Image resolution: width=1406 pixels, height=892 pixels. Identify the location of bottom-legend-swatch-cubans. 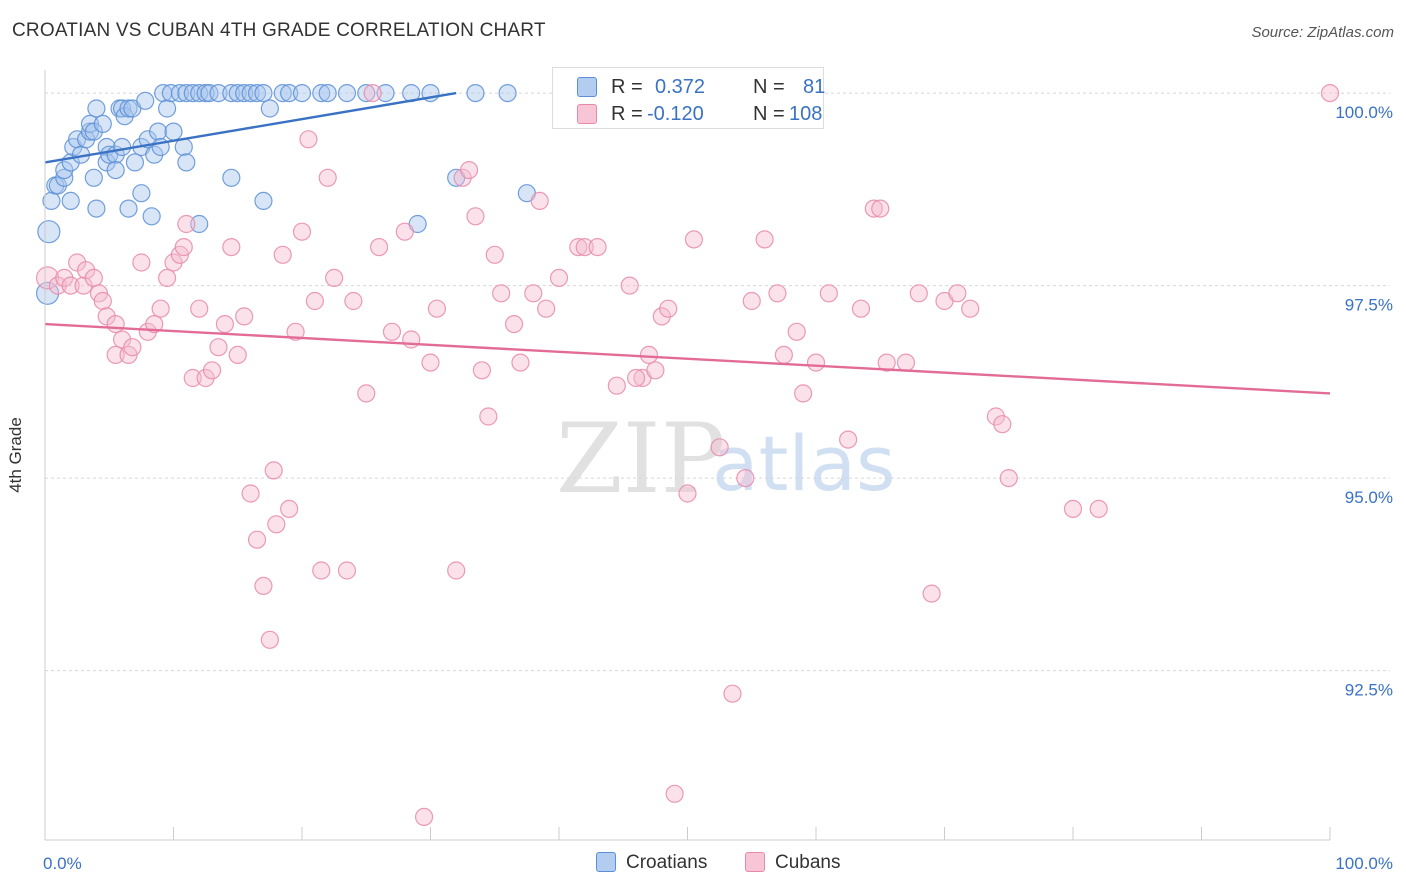
(755, 862).